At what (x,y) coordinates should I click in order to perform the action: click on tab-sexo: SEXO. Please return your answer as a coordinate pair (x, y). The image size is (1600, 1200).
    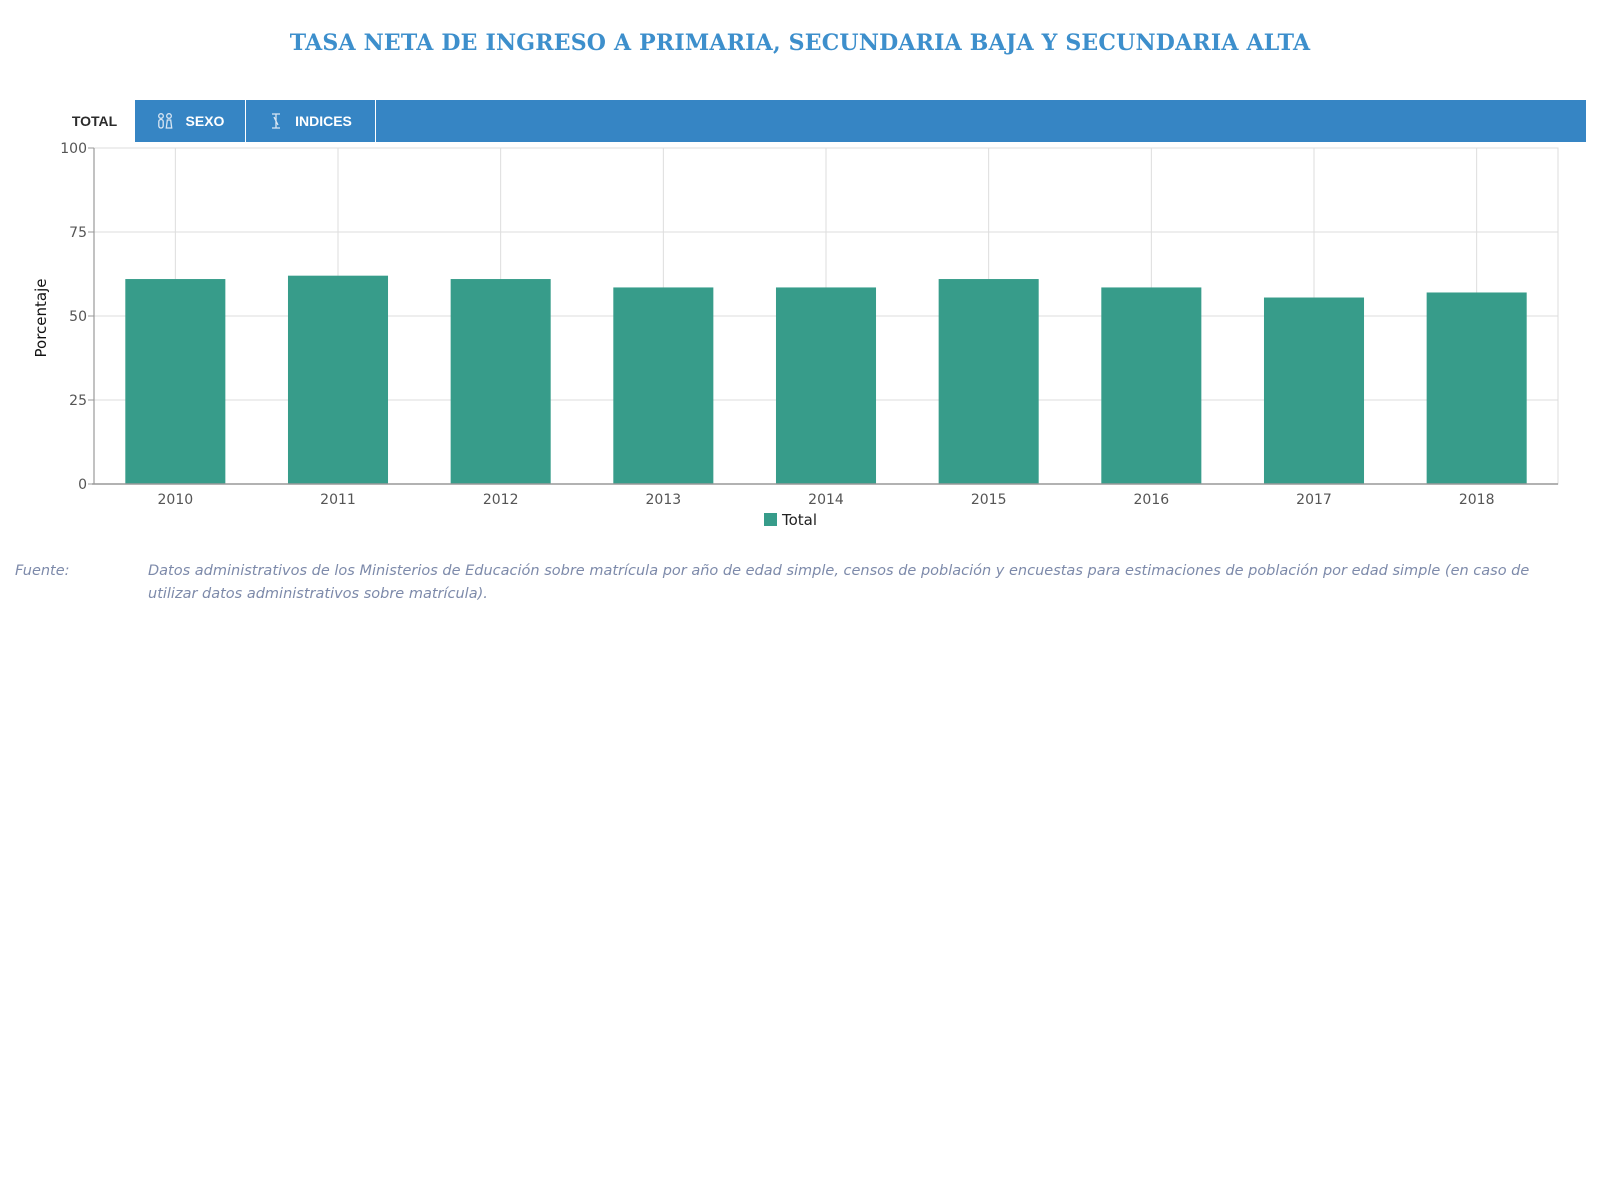
    Looking at the image, I should click on (190, 121).